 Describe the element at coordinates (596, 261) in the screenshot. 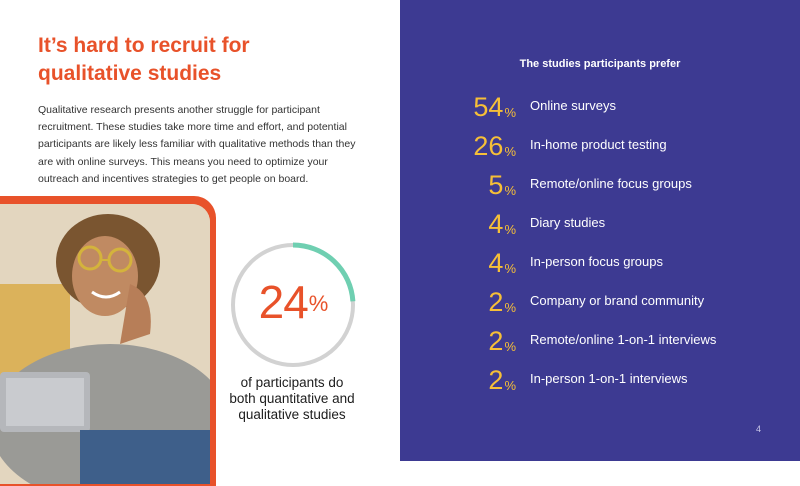

I see `preference-label: In-person focus groups` at that location.